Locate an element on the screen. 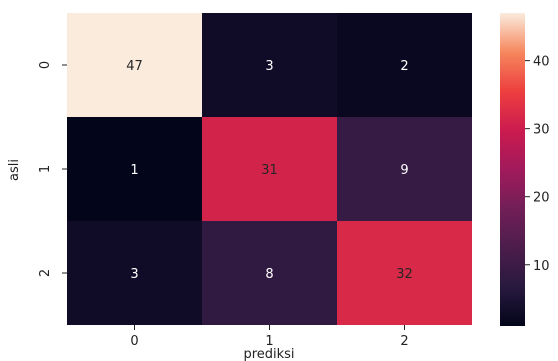 The width and height of the screenshot is (558, 361). colorbar is located at coordinates (512, 169).